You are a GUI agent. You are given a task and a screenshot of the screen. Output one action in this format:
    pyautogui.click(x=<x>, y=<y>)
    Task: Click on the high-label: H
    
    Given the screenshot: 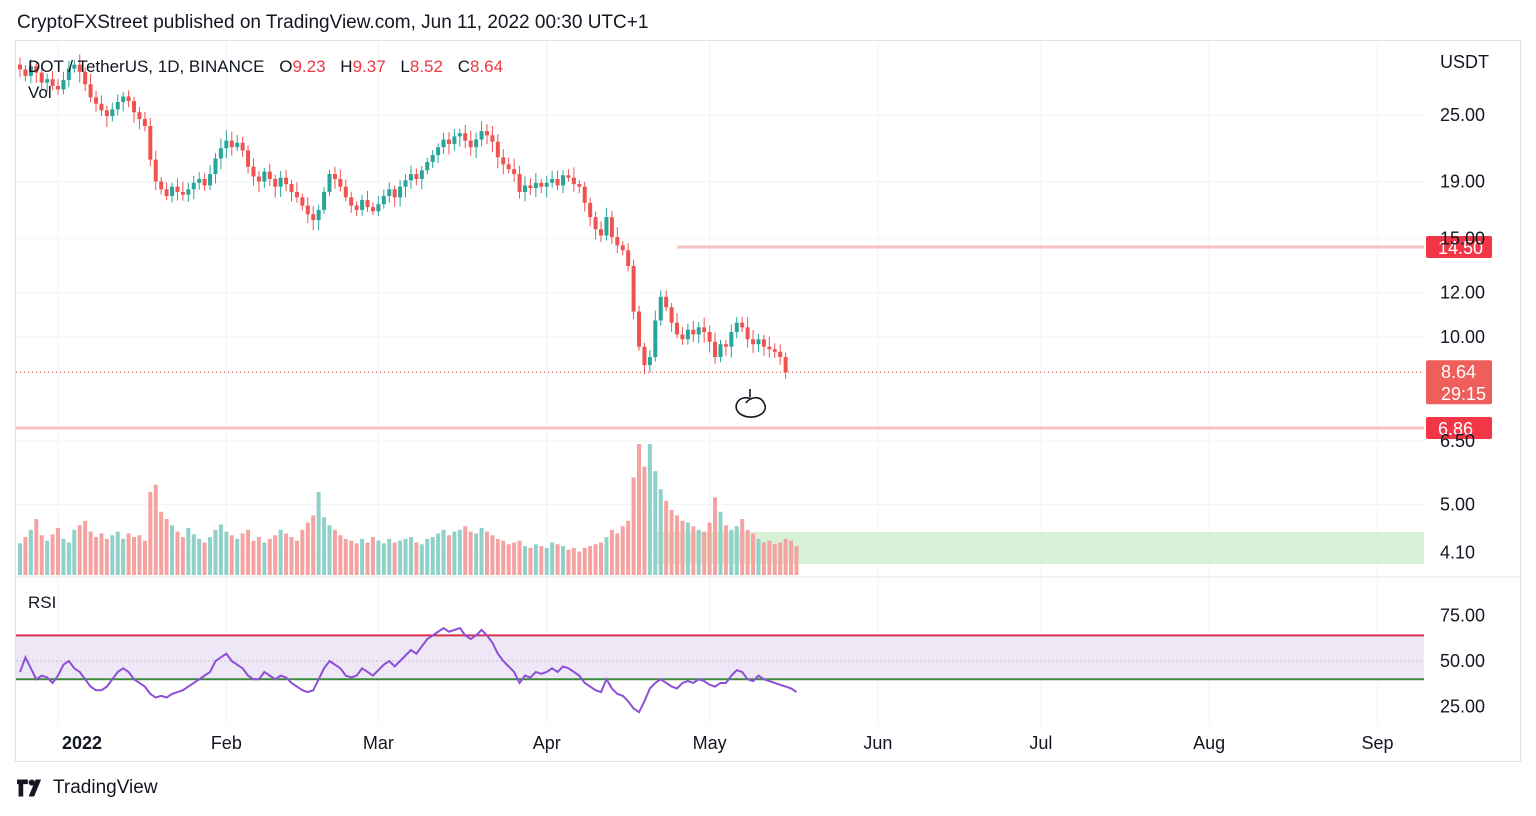 What is the action you would take?
    pyautogui.click(x=346, y=66)
    